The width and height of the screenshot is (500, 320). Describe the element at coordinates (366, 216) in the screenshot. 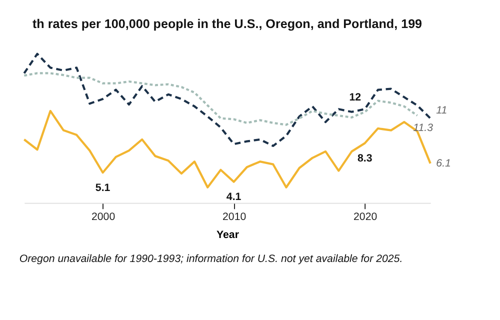

I see `x-tick-label: 2020` at that location.